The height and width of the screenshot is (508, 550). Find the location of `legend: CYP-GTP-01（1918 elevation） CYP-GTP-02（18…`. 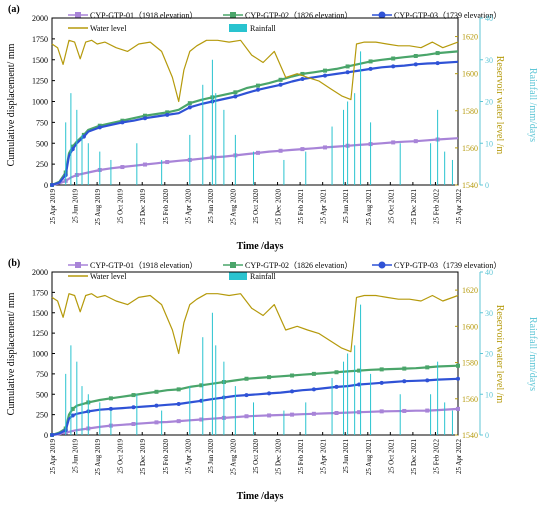

legend: CYP-GTP-01（1918 elevation） CYP-GTP-02（18… is located at coordinates (284, 22).